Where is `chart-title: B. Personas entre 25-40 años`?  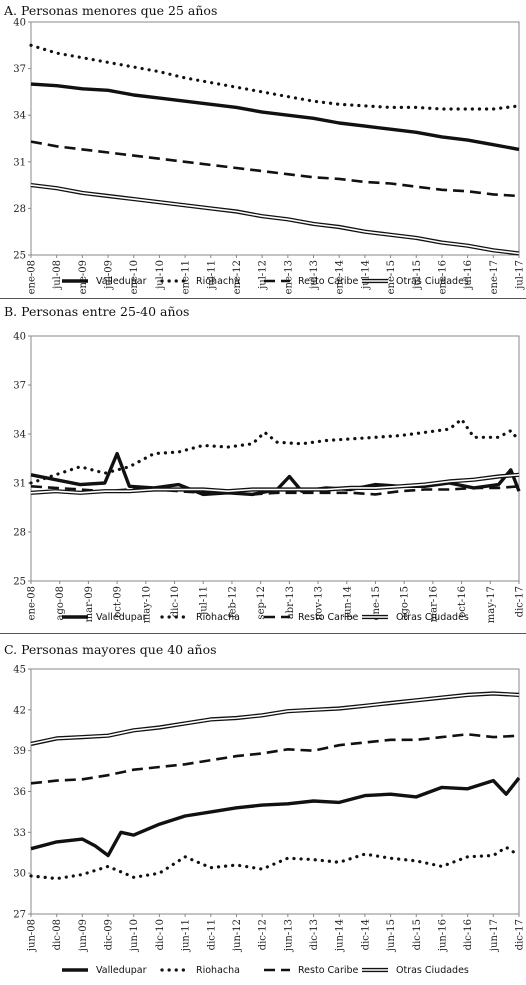 chart-title: B. Personas entre 25-40 años is located at coordinates (97, 311).